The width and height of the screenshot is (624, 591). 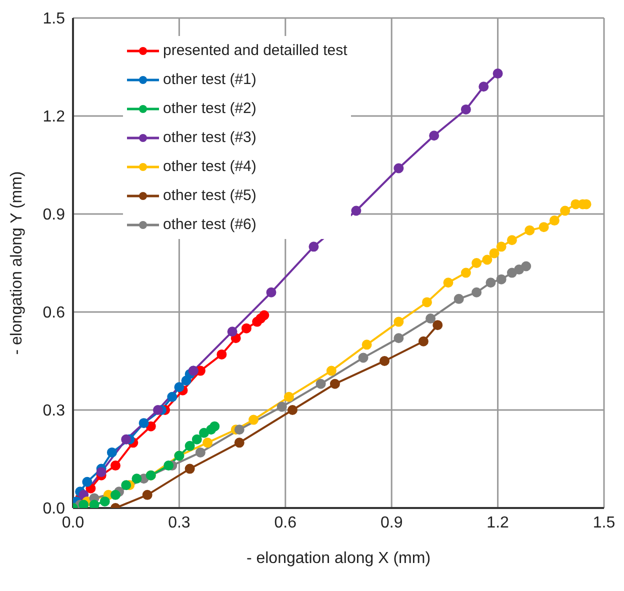 What do you see at coordinates (391, 523) in the screenshot?
I see `x-tick-label: 0.9` at bounding box center [391, 523].